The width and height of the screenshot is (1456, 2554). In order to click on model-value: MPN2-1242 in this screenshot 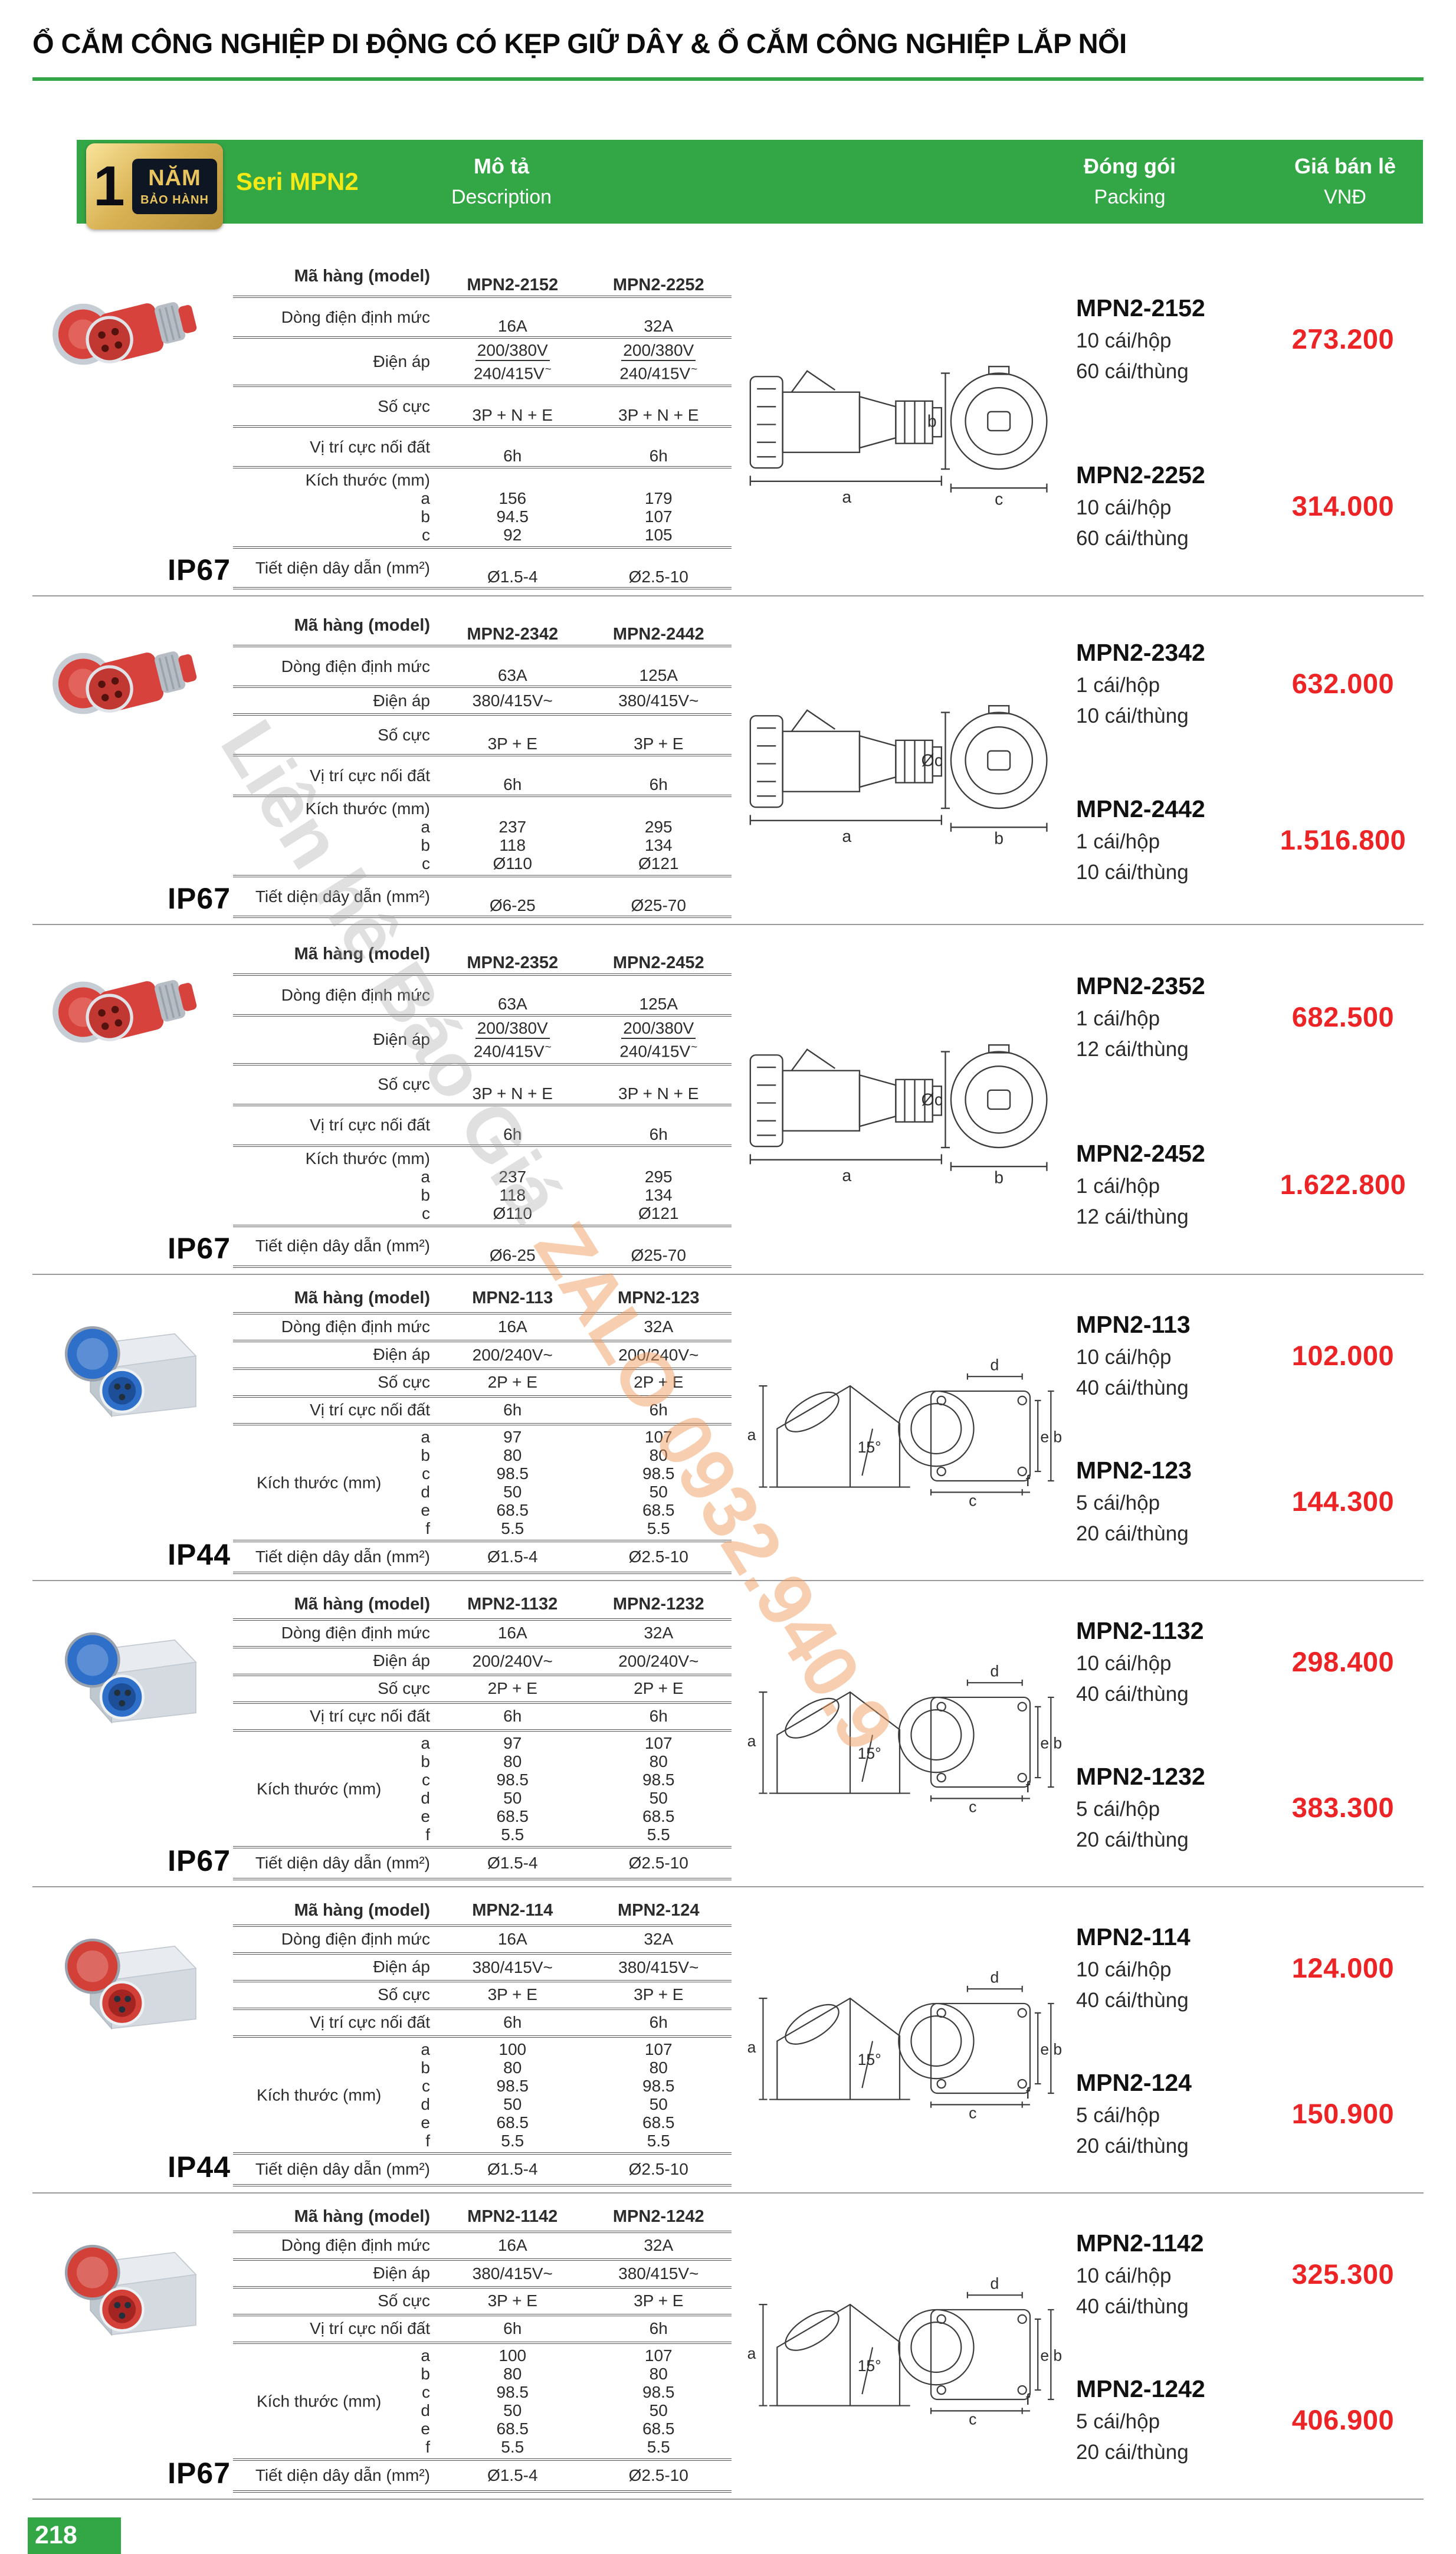, I will do `click(658, 2216)`.